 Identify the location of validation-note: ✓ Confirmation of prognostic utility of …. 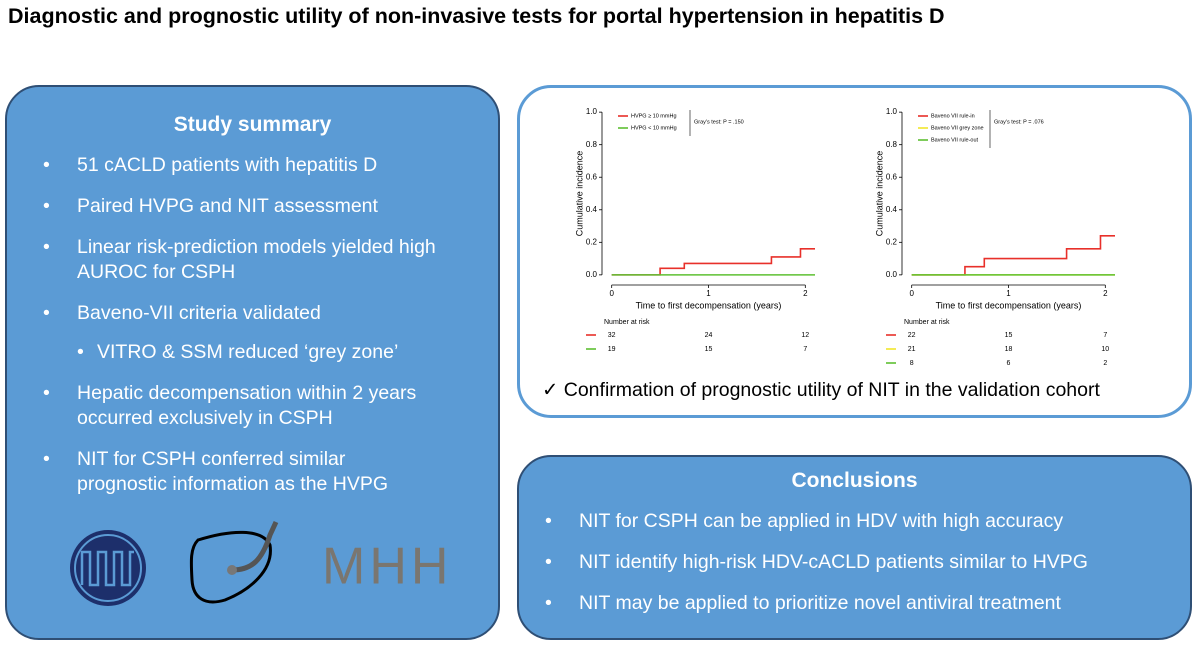
(821, 390).